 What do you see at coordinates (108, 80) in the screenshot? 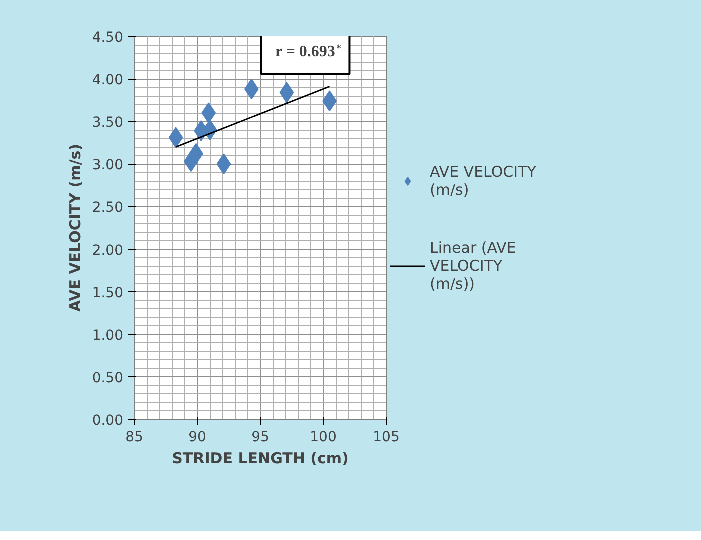
I see `y-tick-label: 4.00` at bounding box center [108, 80].